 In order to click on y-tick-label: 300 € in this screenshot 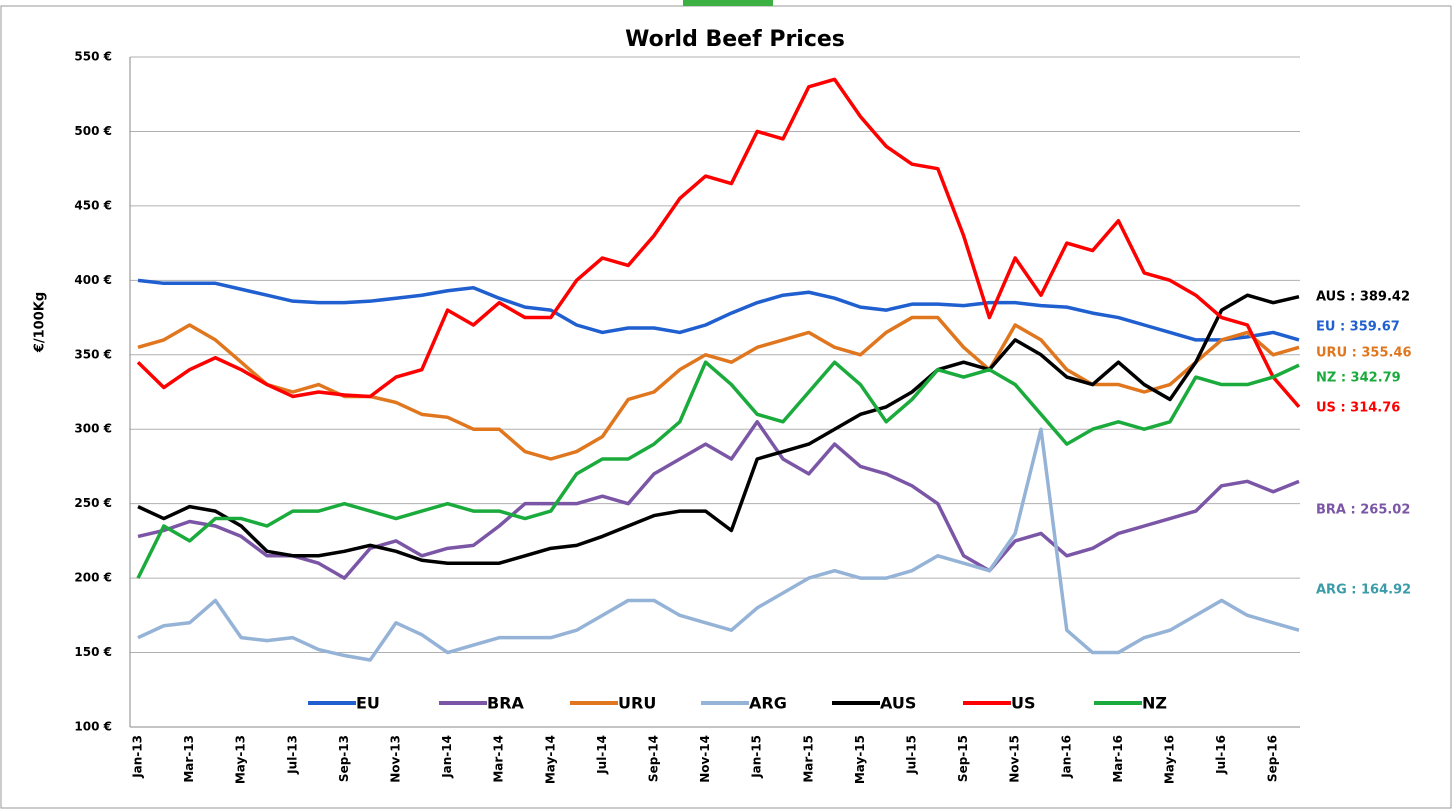, I will do `click(93, 429)`.